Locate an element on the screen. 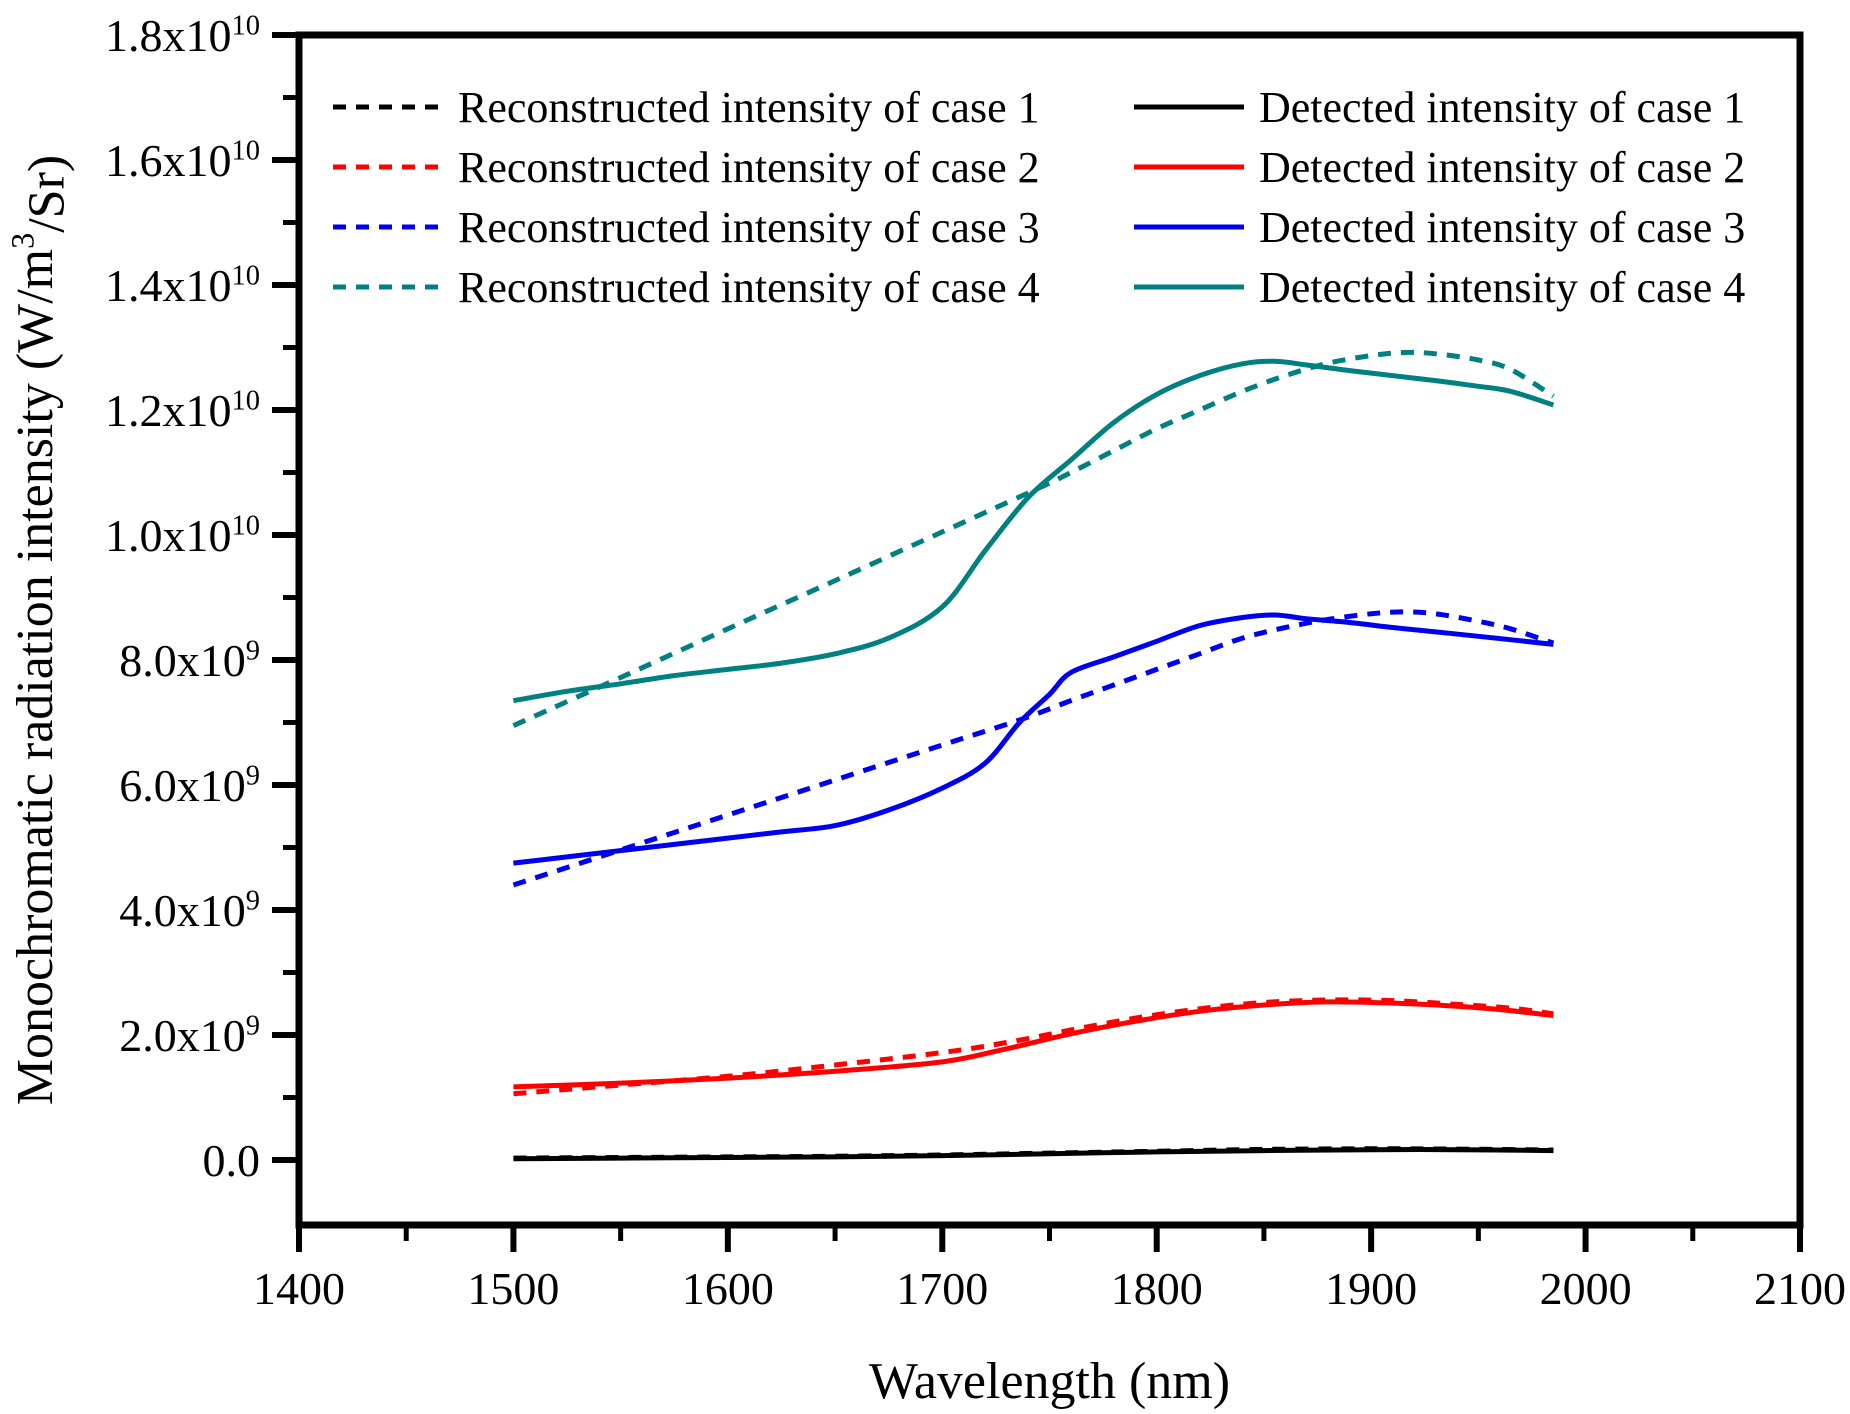 Image resolution: width=1850 pixels, height=1414 pixels. legend-item-reconstructed-case-4: Reconstructed intensity of case 4 is located at coordinates (686, 287).